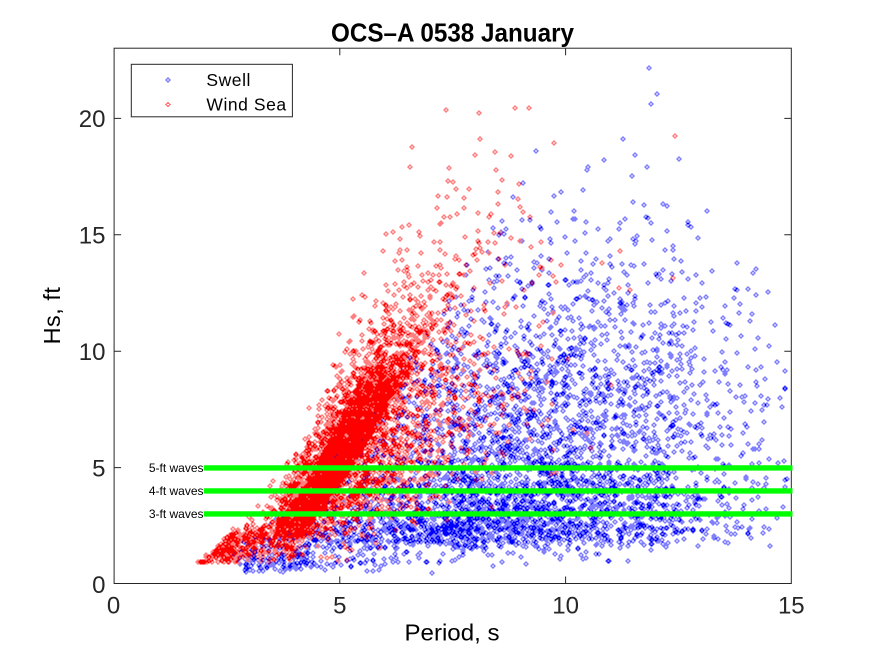 The height and width of the screenshot is (656, 875). Describe the element at coordinates (228, 80) in the screenshot. I see `svg-text: Swell` at that location.